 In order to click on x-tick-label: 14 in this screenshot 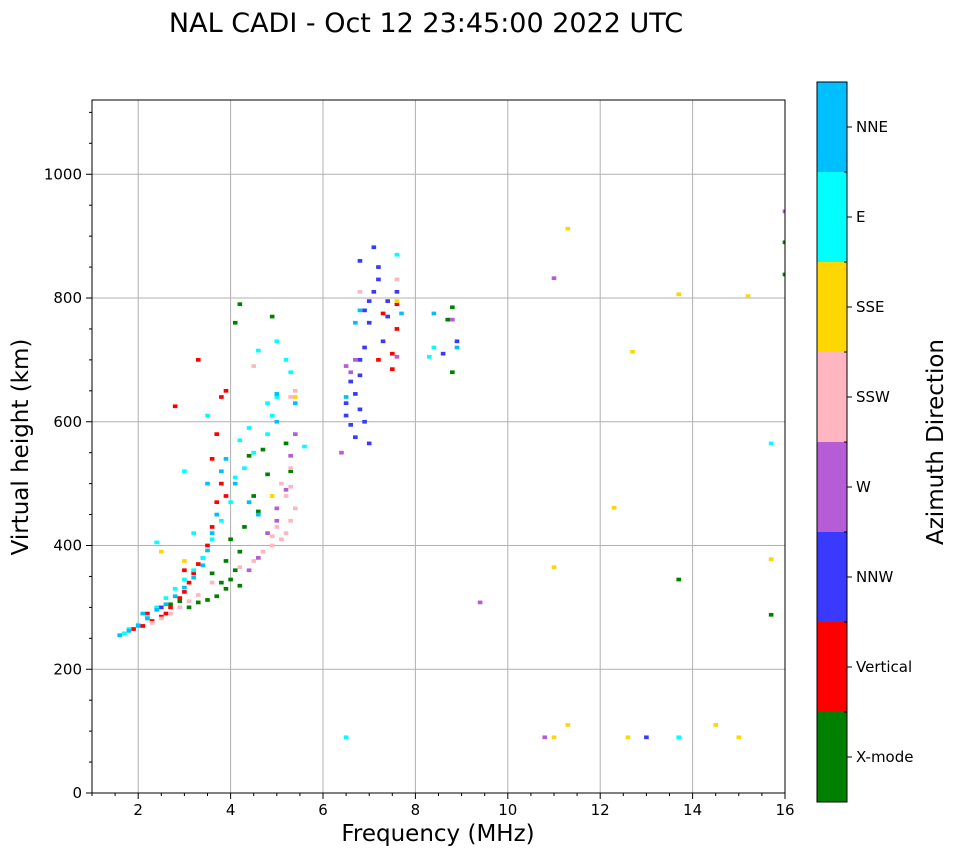, I will do `click(692, 810)`.